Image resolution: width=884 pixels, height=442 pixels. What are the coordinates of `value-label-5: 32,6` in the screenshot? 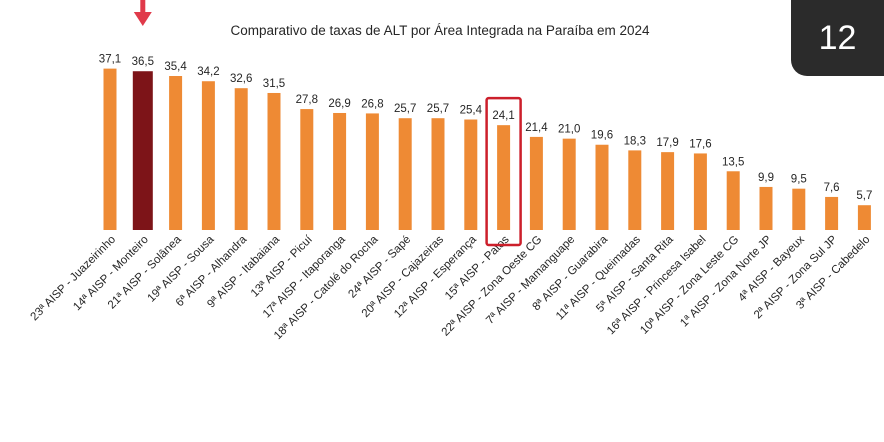 It's located at (241, 79).